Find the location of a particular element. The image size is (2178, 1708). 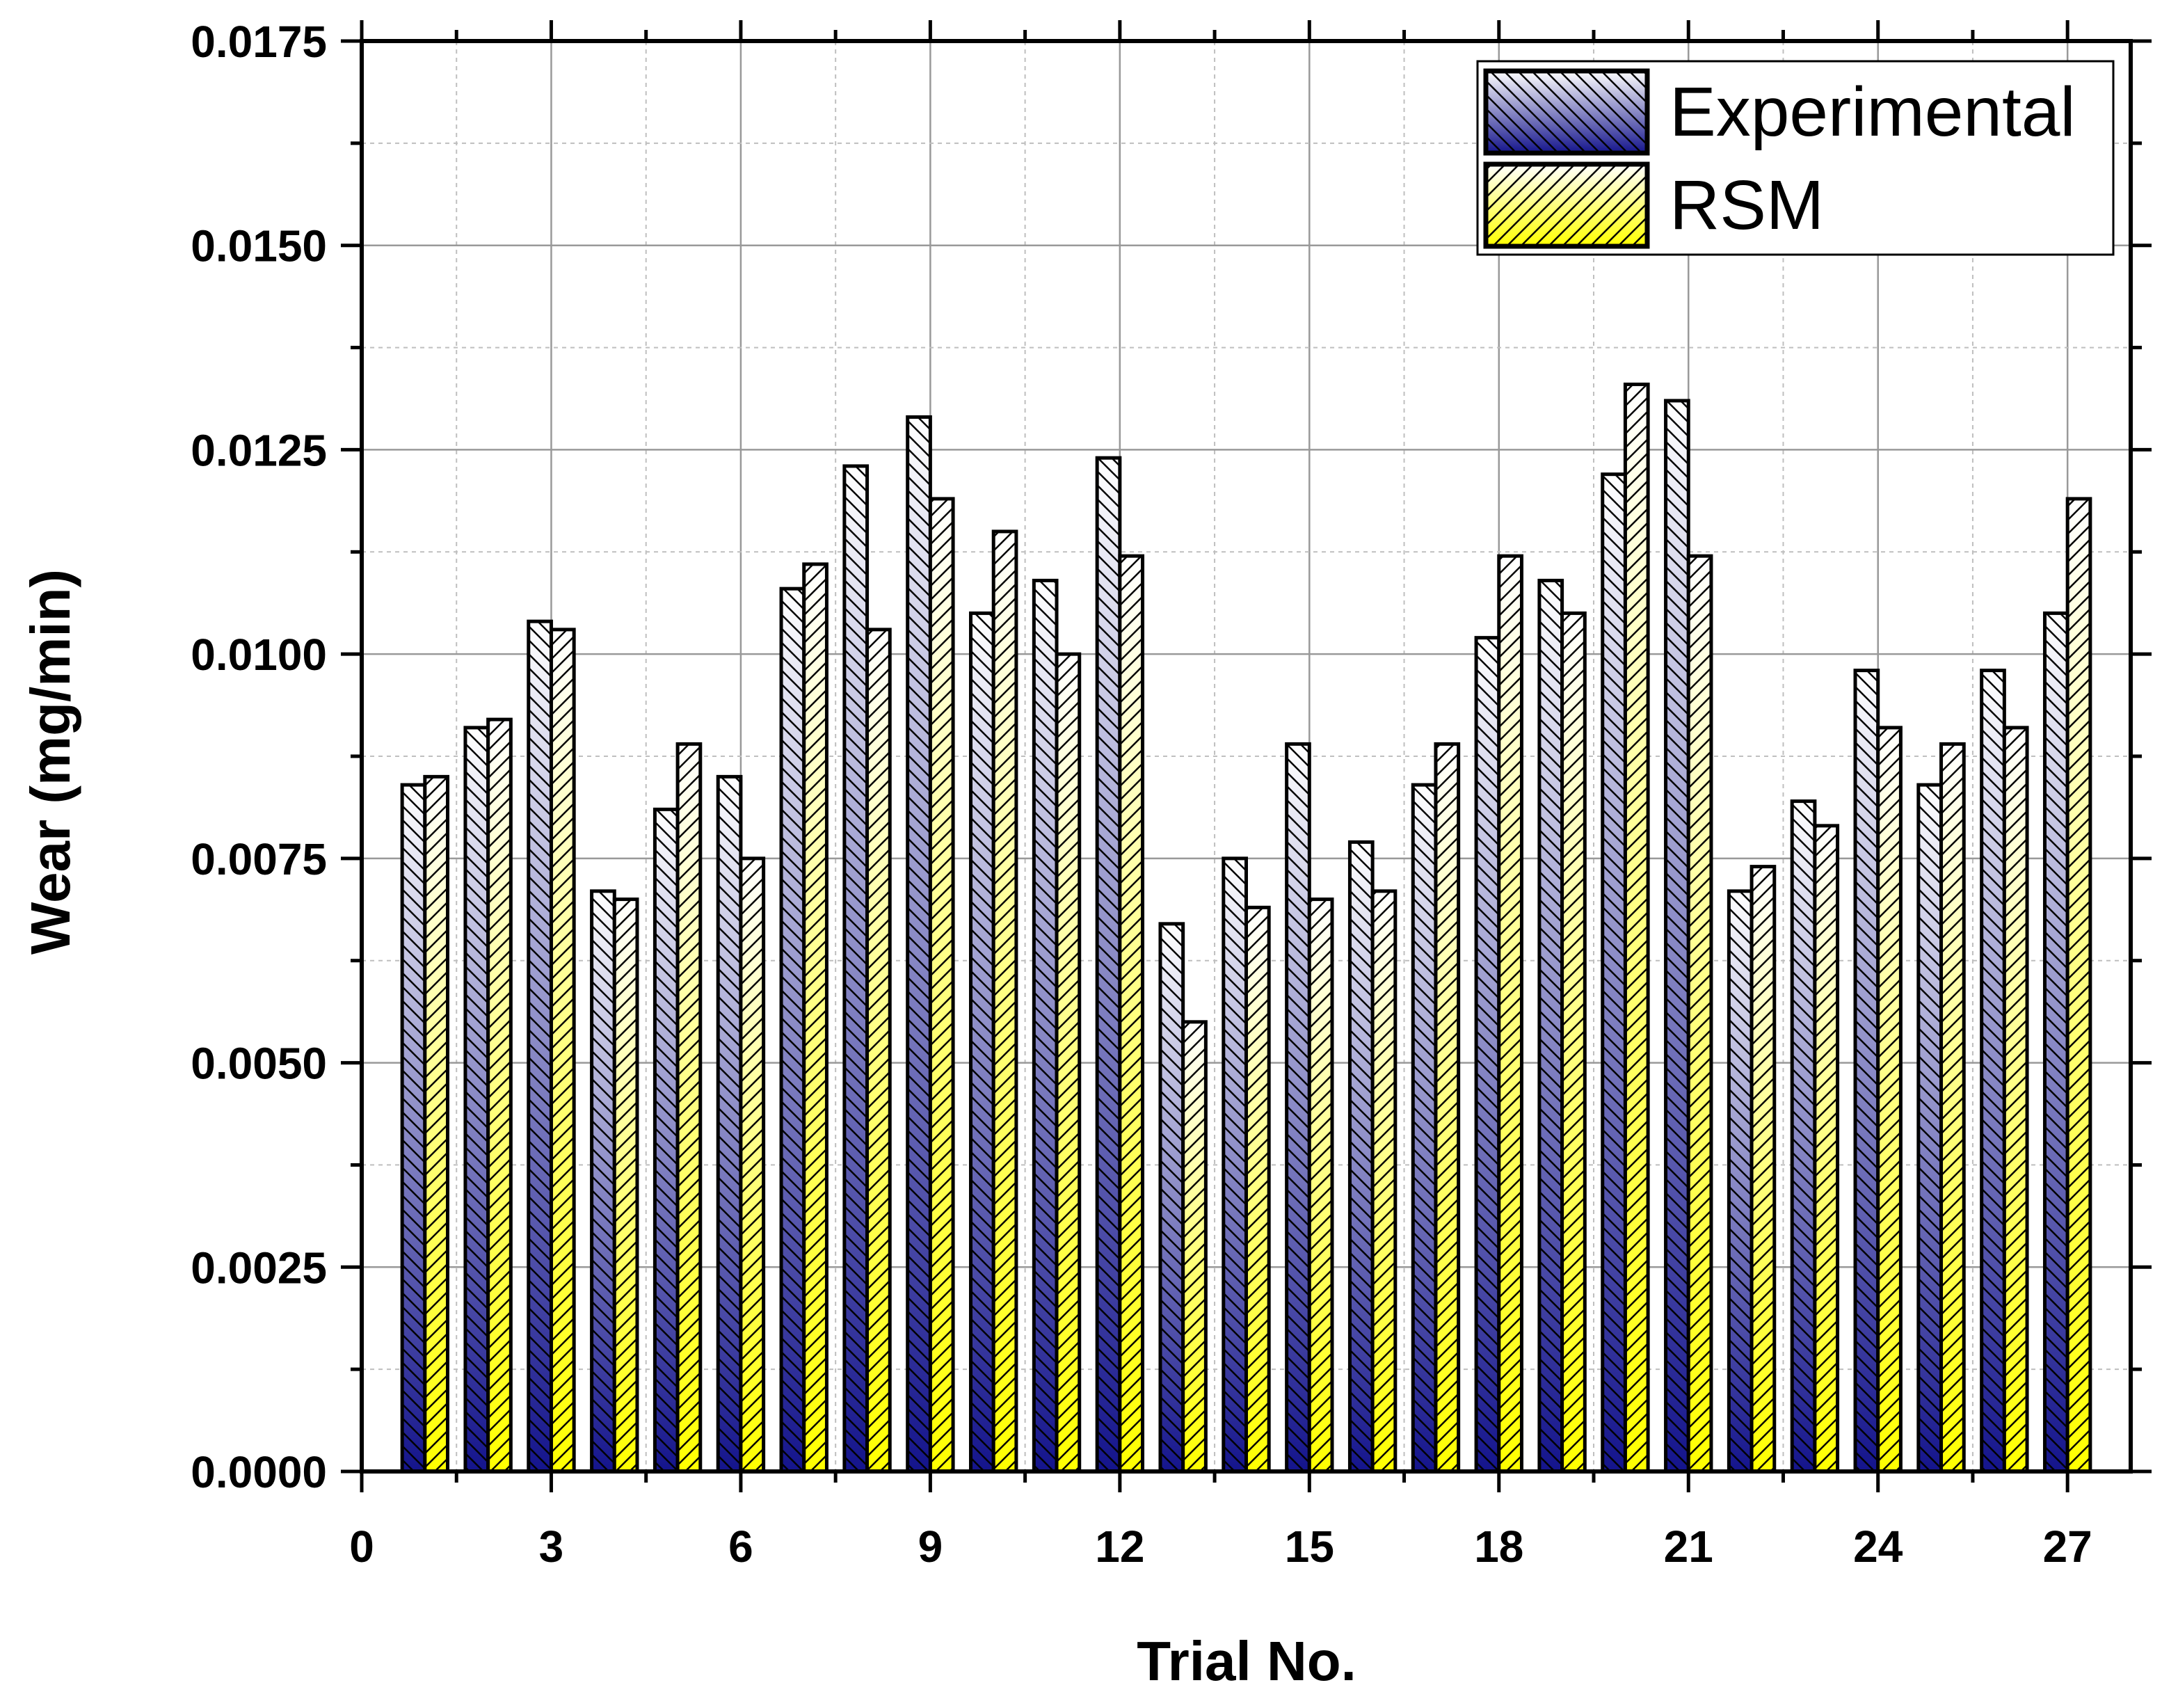

y-axis-title: Wear (mg/min) is located at coordinates (50, 762).